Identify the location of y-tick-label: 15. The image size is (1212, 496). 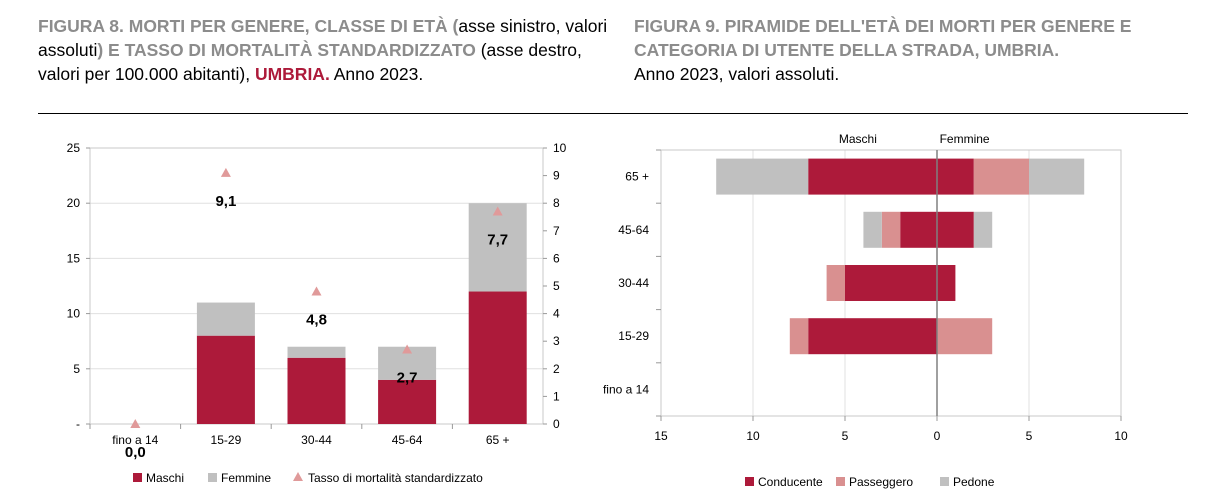
(74, 258).